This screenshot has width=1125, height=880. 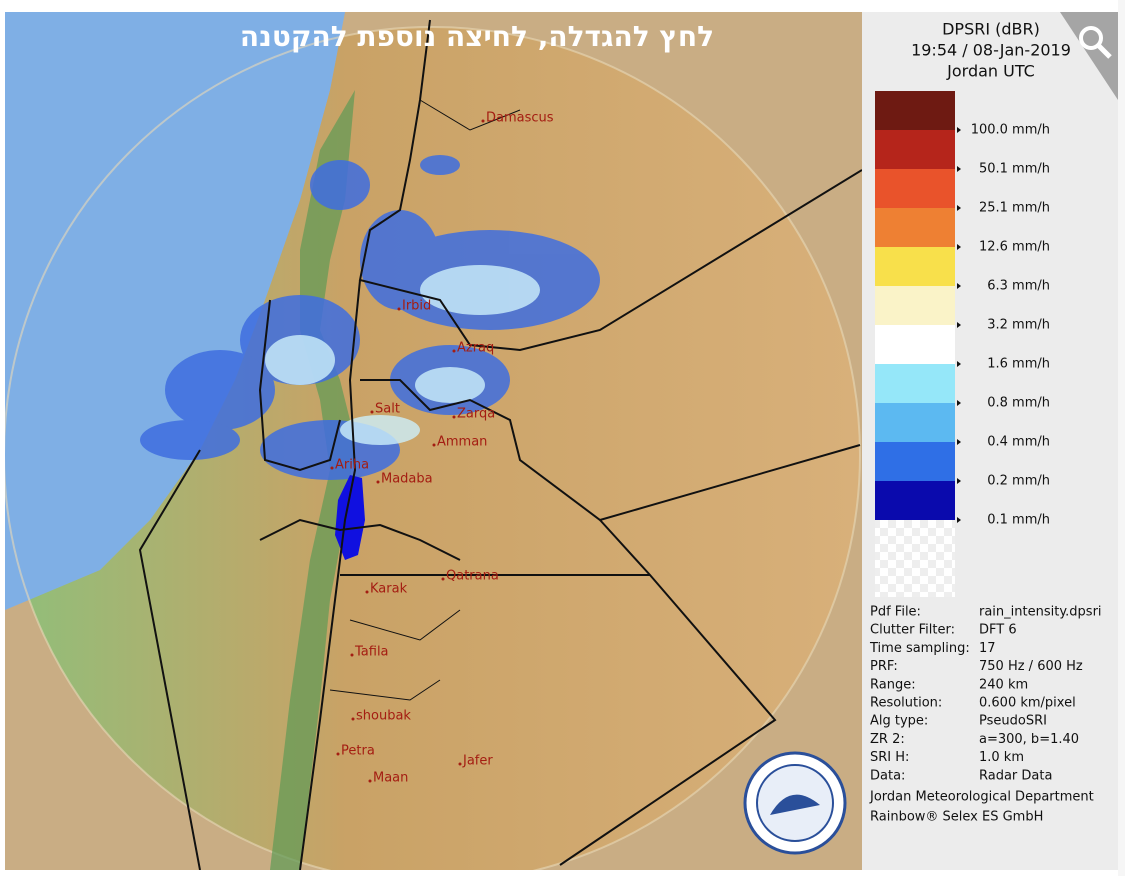 I want to click on info-key: Clutter Filter:, so click(x=912, y=630).